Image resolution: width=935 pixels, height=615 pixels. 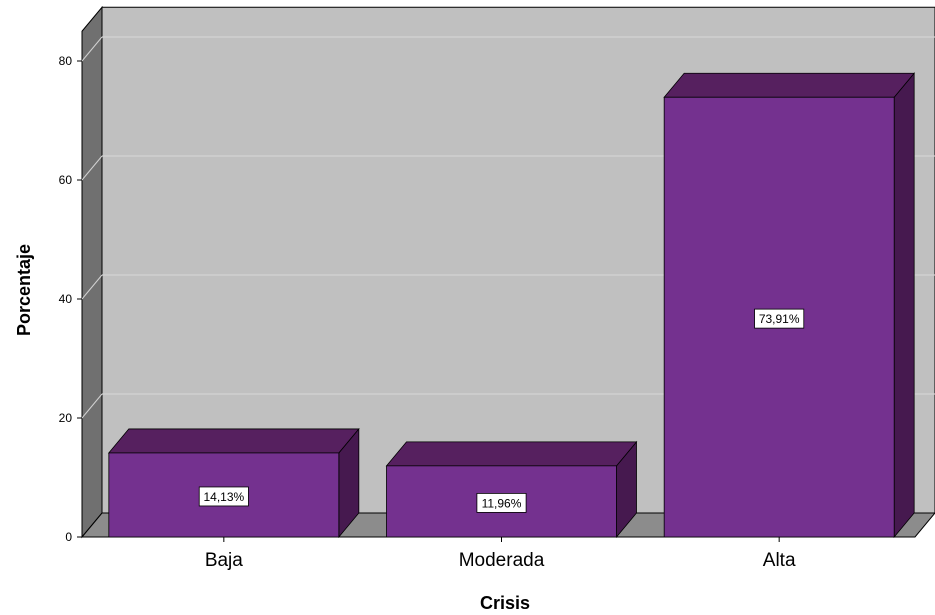 I want to click on data-label: 11,96%, so click(x=502, y=503).